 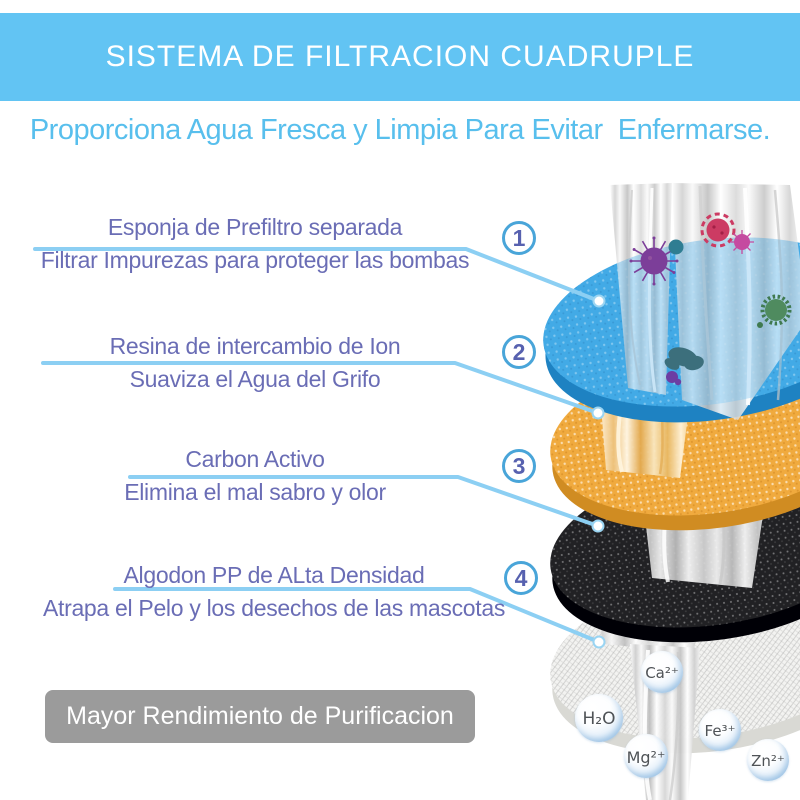 I want to click on microbe-green-fuzzy-icon, so click(x=774, y=311).